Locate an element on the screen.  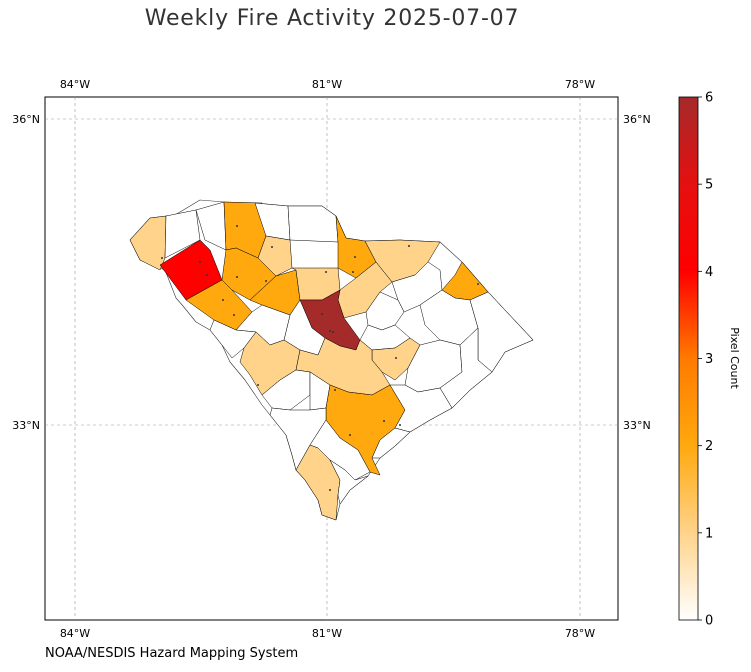
lon-label-top-81w: 81°W is located at coordinates (327, 84).